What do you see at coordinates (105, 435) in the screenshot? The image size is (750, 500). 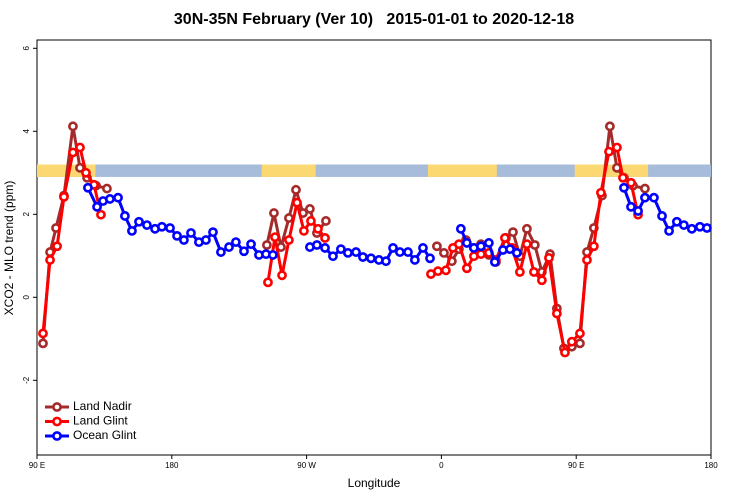 I see `legend-label: Ocean Glint` at bounding box center [105, 435].